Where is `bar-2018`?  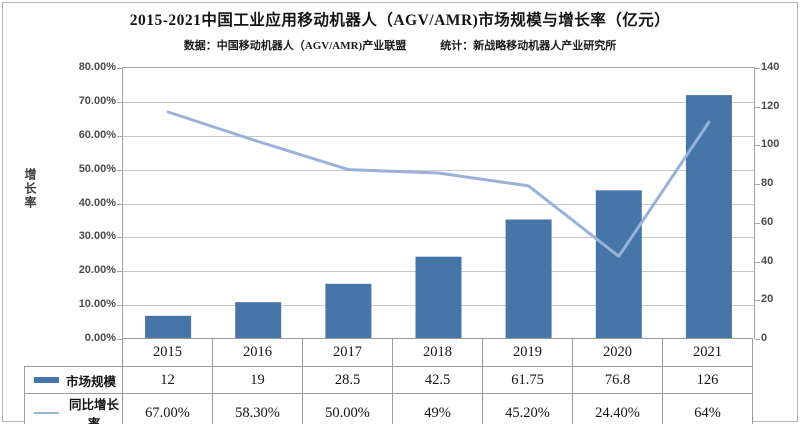
bar-2018 is located at coordinates (438, 297).